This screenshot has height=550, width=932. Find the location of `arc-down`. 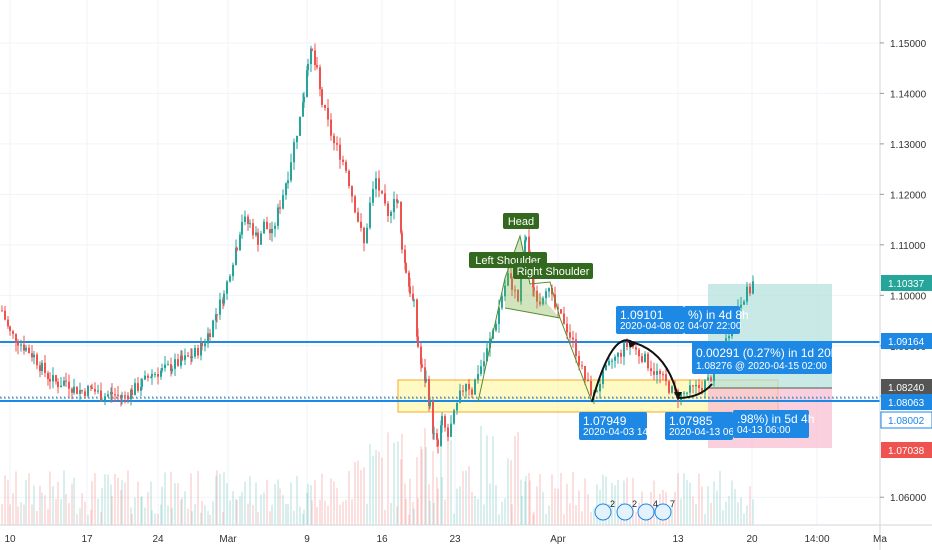

arc-down is located at coordinates (655, 370).